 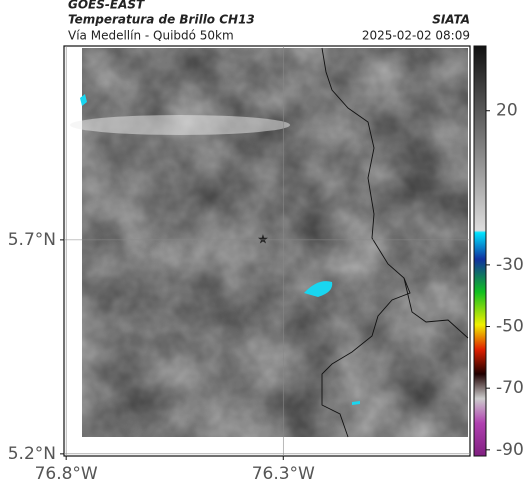 I want to click on y-tick-label: 5.2°N, so click(x=32, y=454).